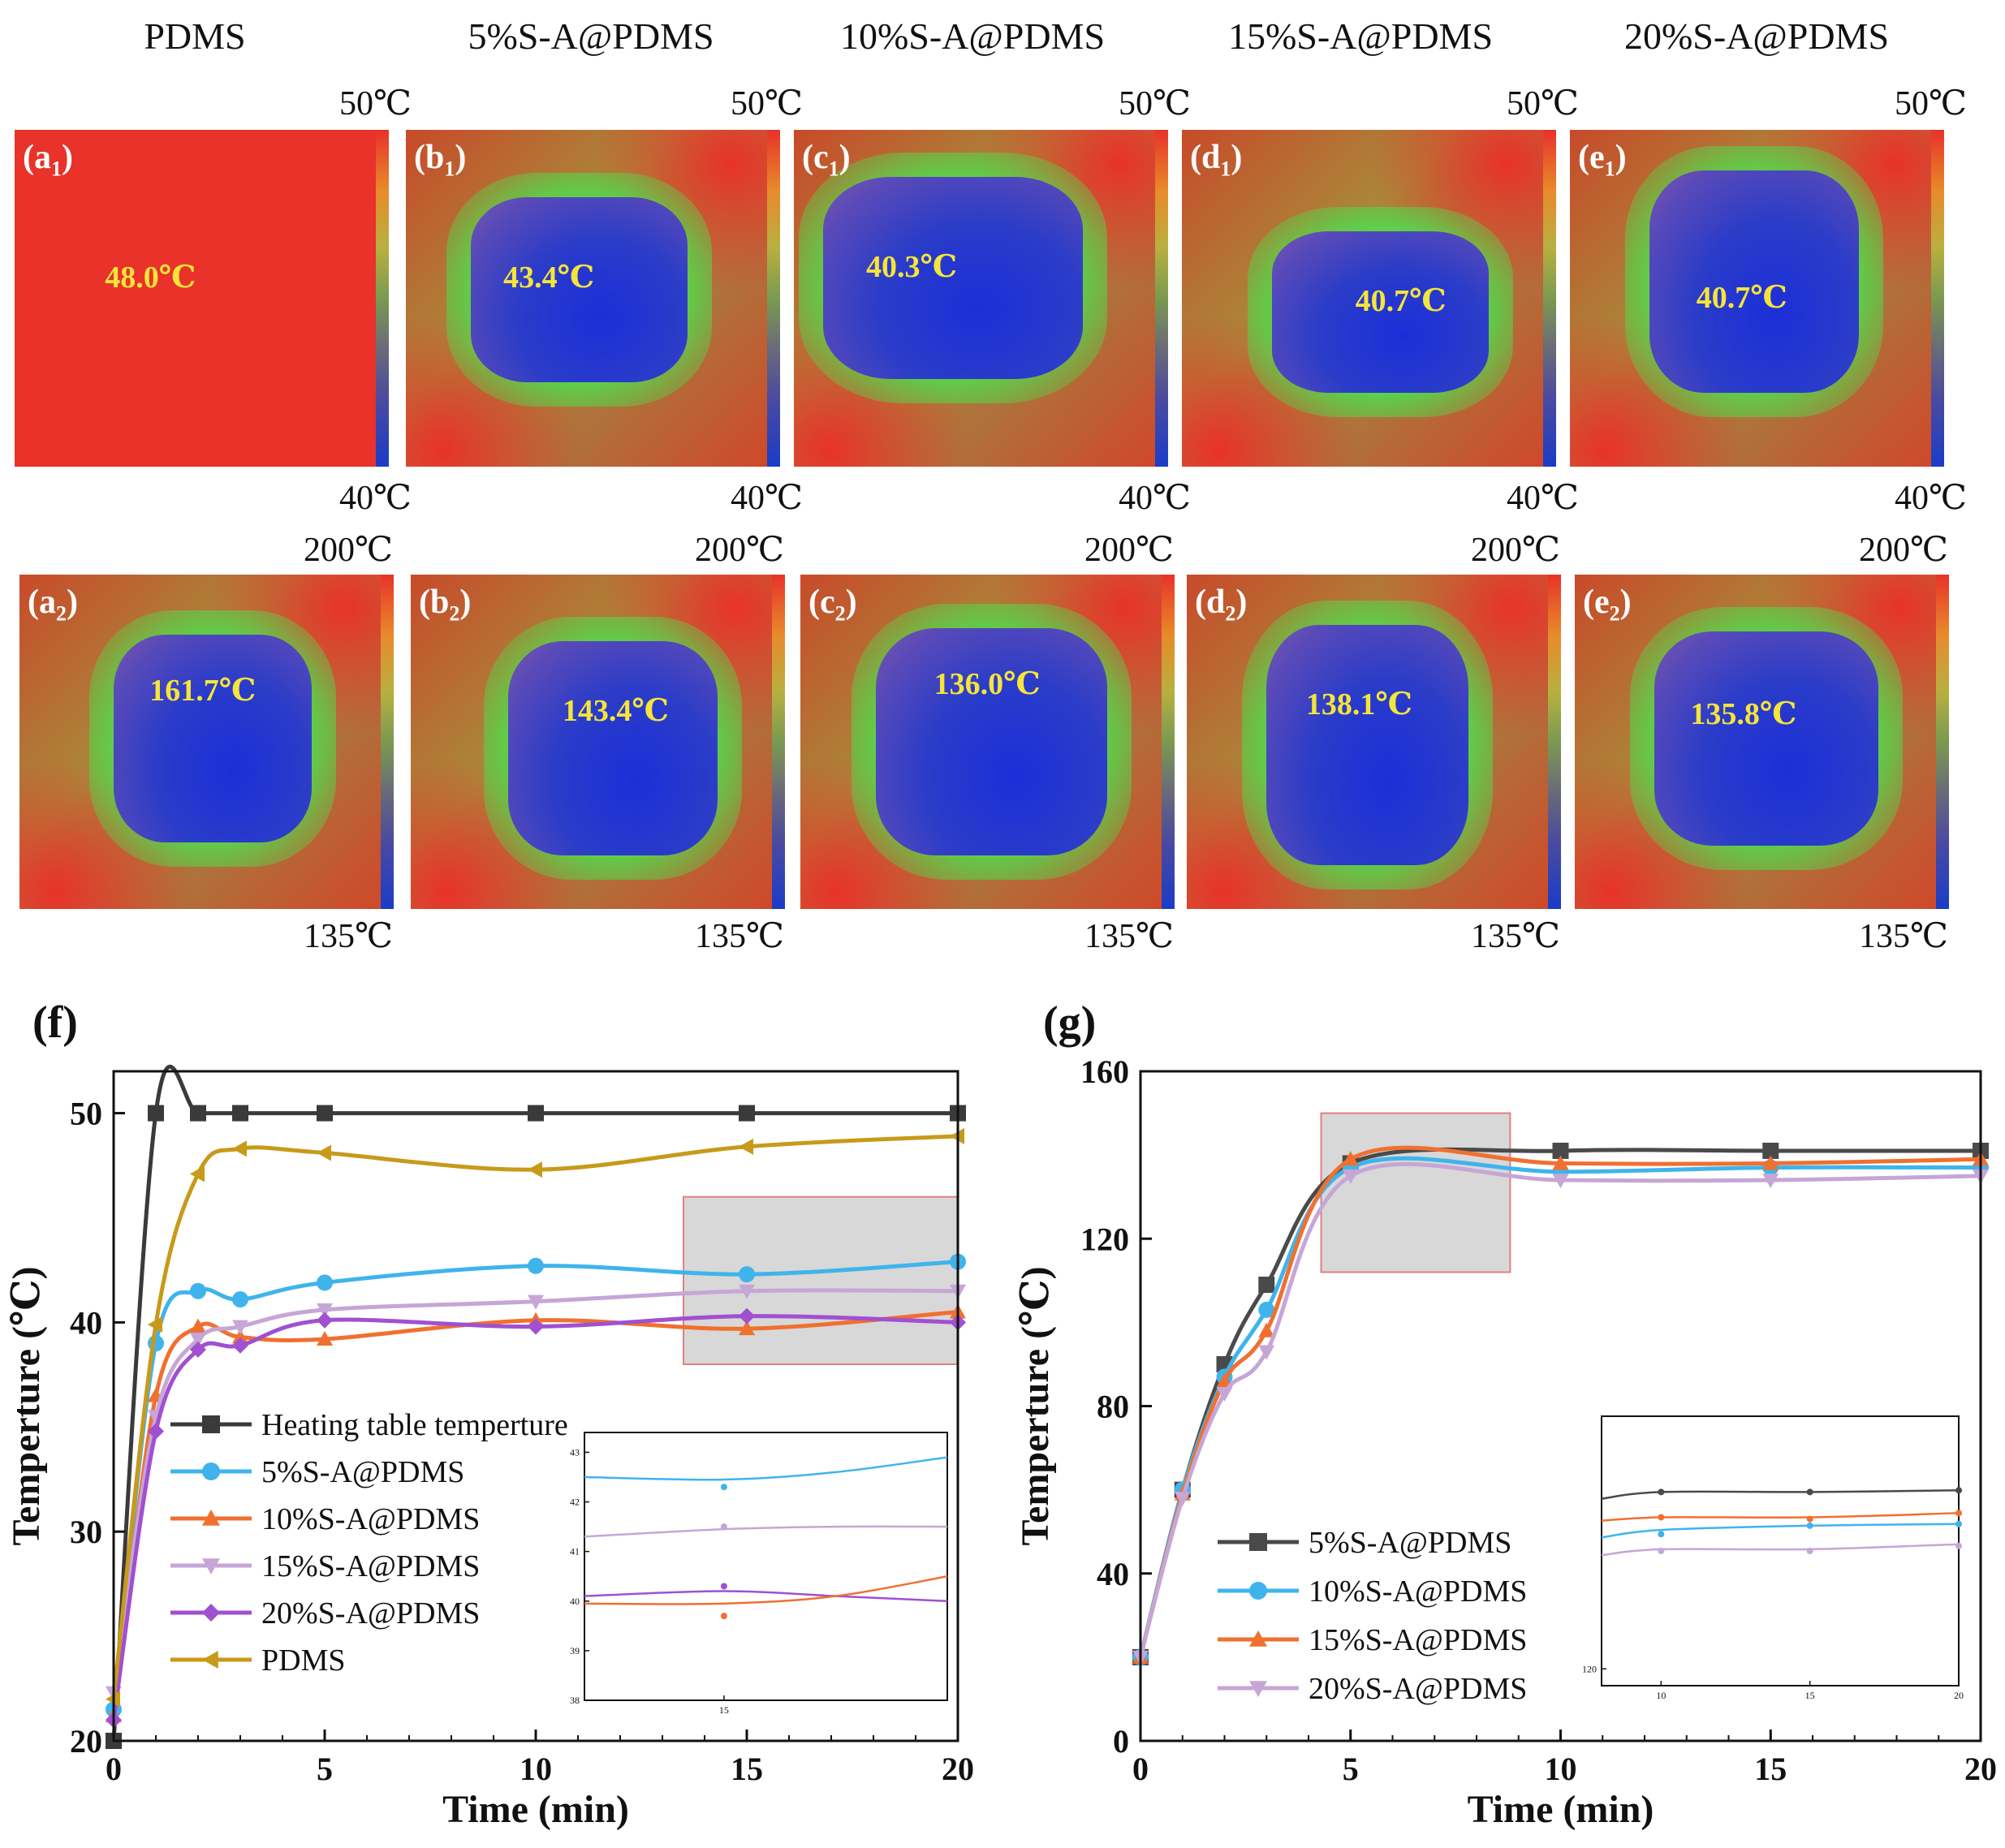 This screenshot has width=2005, height=1848. I want to click on x-tick-label: 5, so click(325, 1769).